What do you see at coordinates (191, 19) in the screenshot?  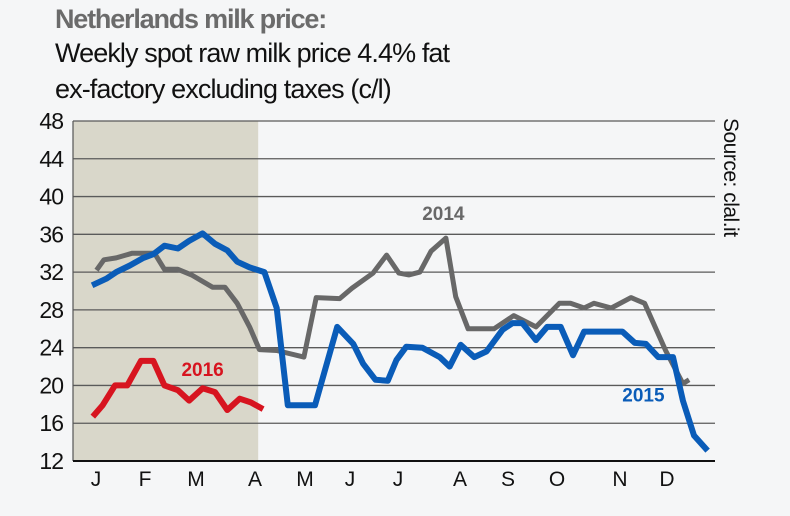 I see `chart-title: Netherlands milk price:` at bounding box center [191, 19].